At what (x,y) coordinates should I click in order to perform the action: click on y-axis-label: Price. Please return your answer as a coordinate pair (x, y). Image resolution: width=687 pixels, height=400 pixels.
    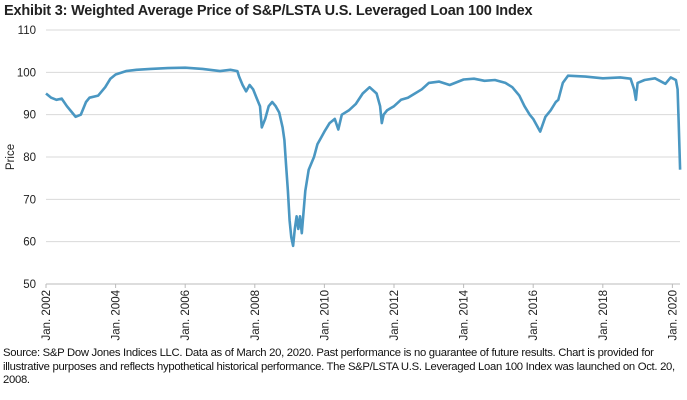
    Looking at the image, I should click on (11, 157).